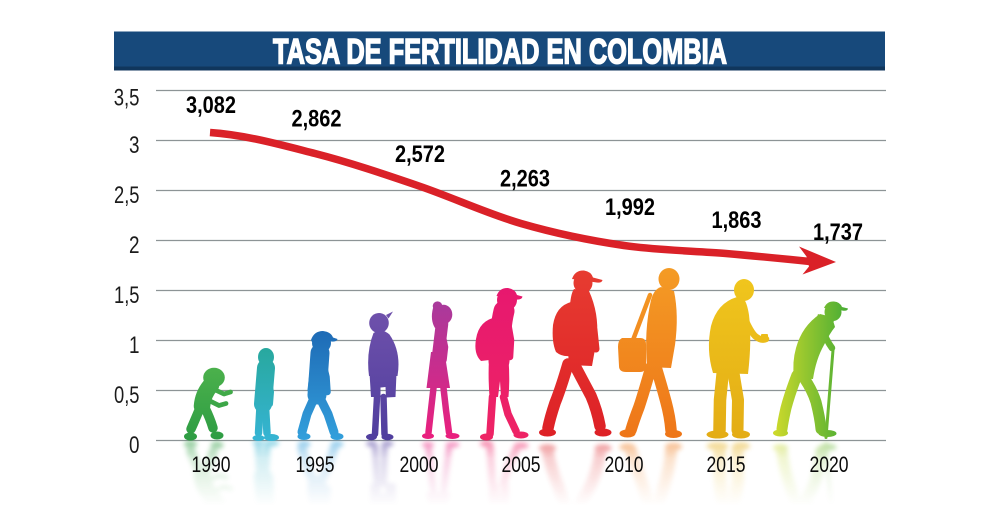  What do you see at coordinates (127, 395) in the screenshot?
I see `svg-text: 0,5` at bounding box center [127, 395].